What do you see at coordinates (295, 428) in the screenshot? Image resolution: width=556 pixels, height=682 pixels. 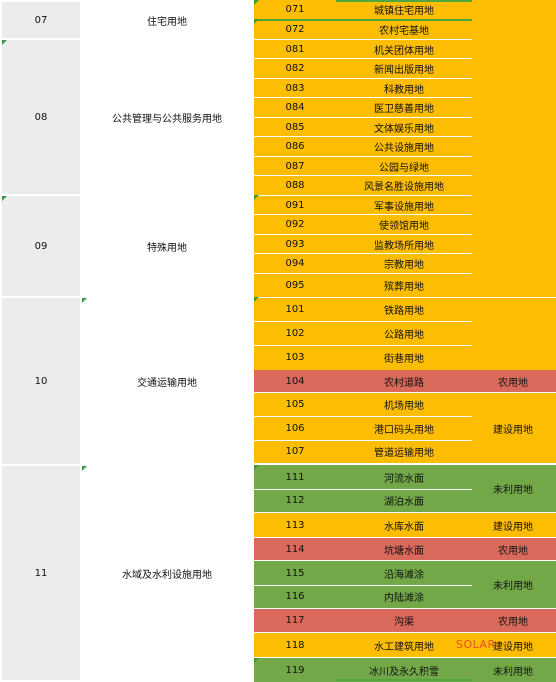 I see `level2-code-text: 106` at bounding box center [295, 428].